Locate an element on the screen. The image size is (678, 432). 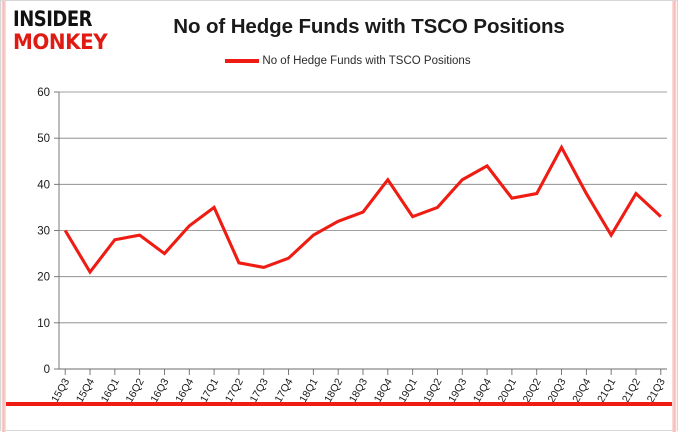
x-axis-label: 19Q4 is located at coordinates (482, 390).